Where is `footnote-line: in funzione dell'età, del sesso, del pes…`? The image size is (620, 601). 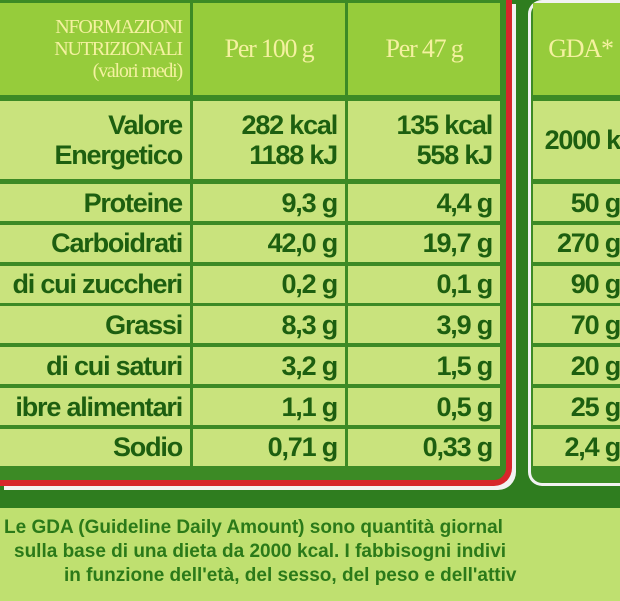 footnote-line: in funzione dell'età, del sesso, del pes… is located at coordinates (290, 575).